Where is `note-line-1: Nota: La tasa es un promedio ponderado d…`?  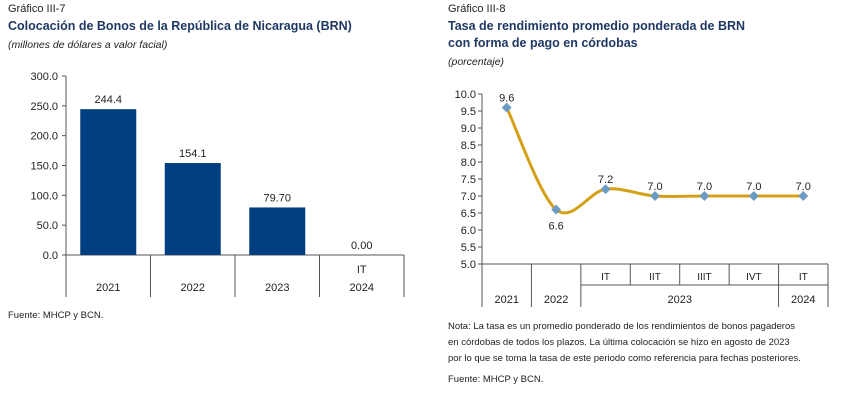
note-line-1: Nota: La tasa es un promedio ponderado d… is located at coordinates (621, 326).